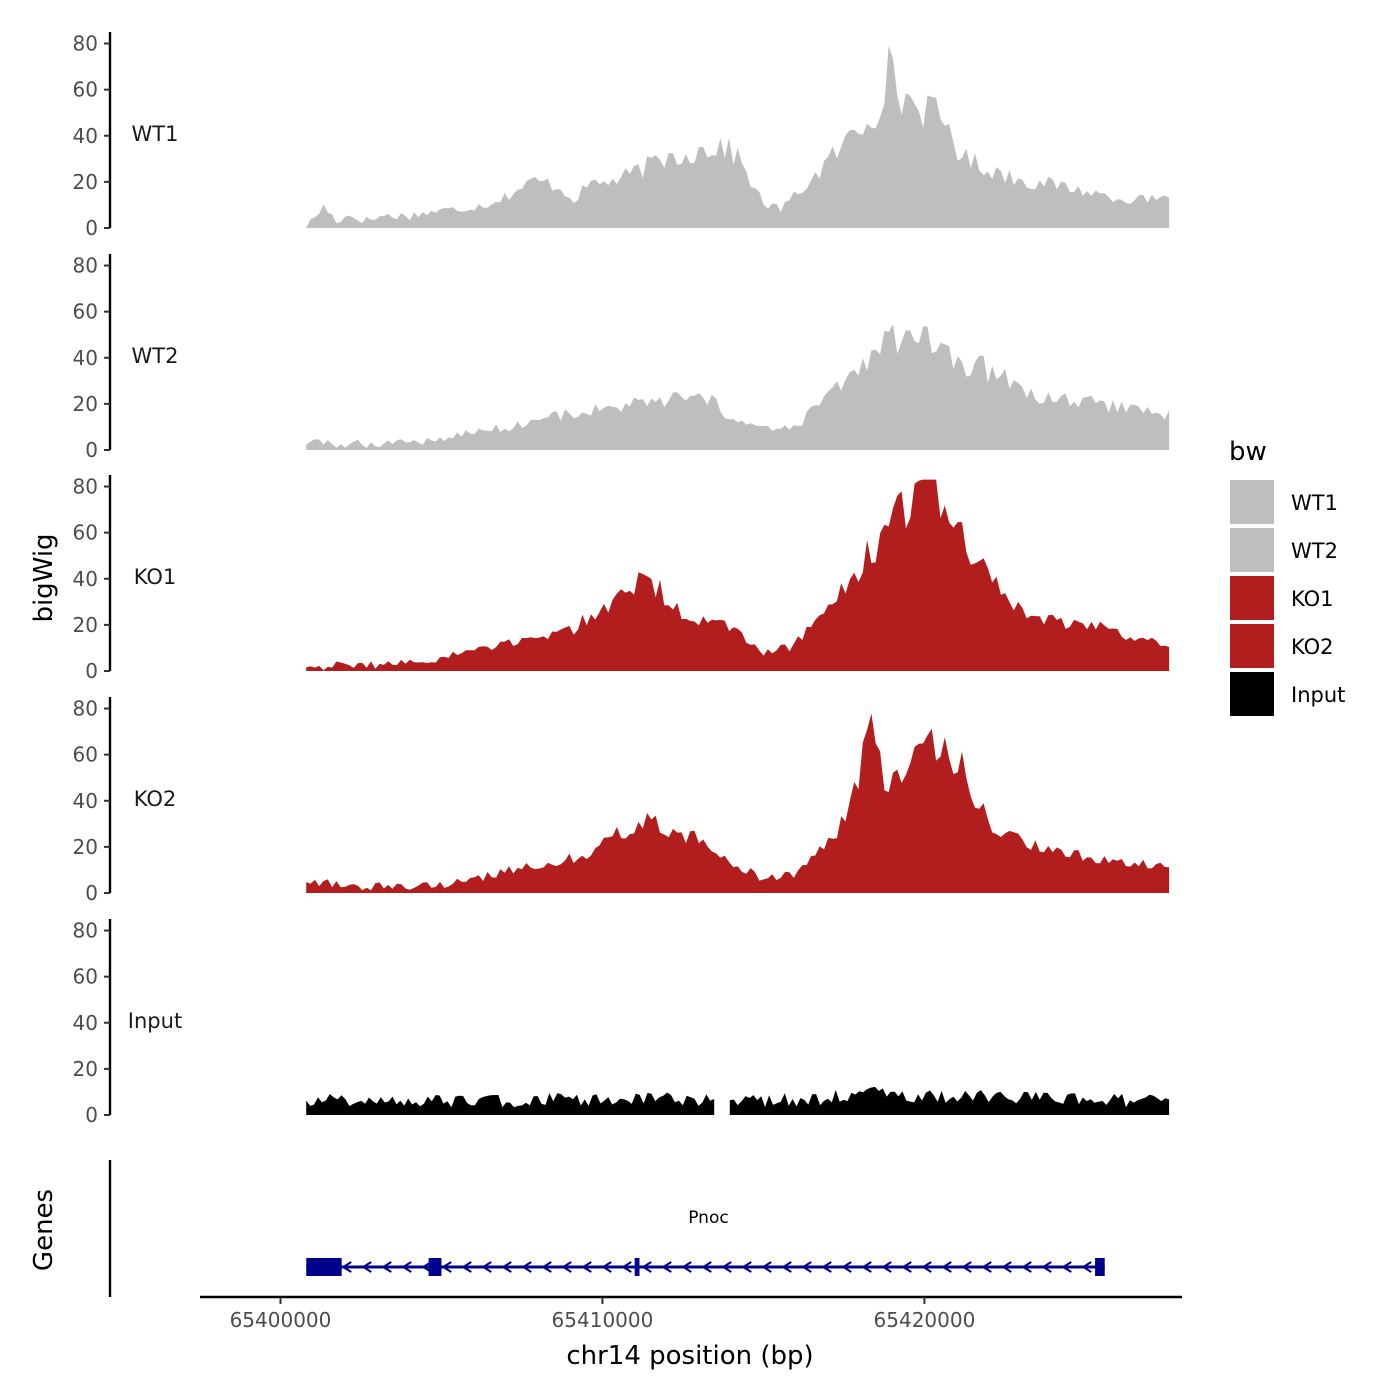  Describe the element at coordinates (1282, 646) in the screenshot. I see `legend-item-ko2: KO2` at that location.